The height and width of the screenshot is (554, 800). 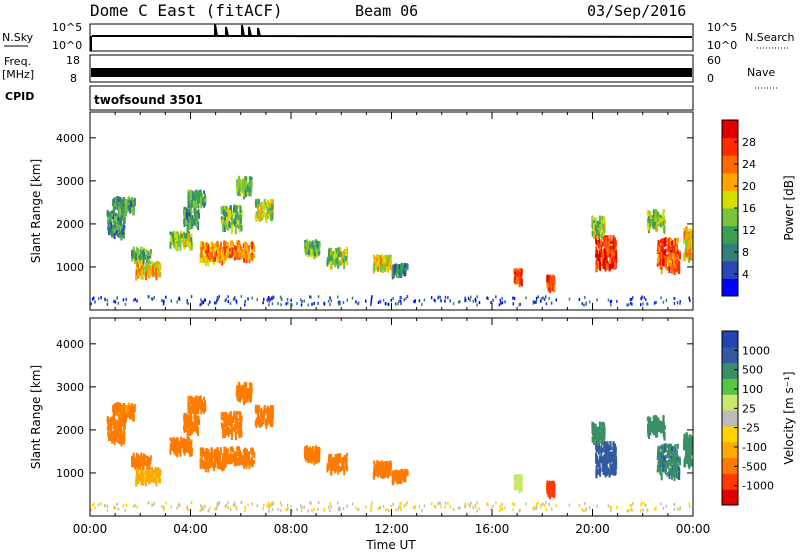 What do you see at coordinates (730, 497) in the screenshot?
I see `colorbar-segment` at bounding box center [730, 497].